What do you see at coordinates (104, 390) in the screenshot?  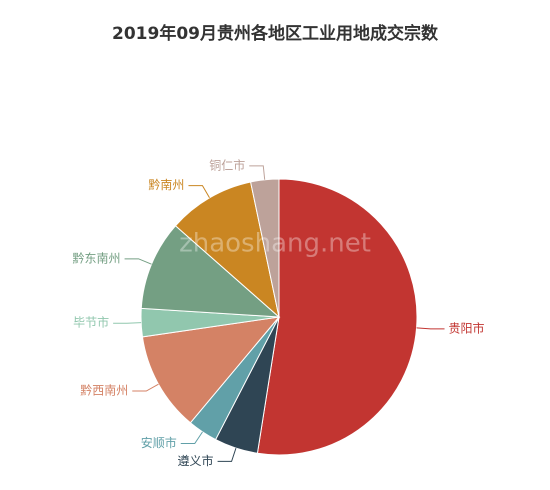 I see `slice-label: 黔西南州` at bounding box center [104, 390].